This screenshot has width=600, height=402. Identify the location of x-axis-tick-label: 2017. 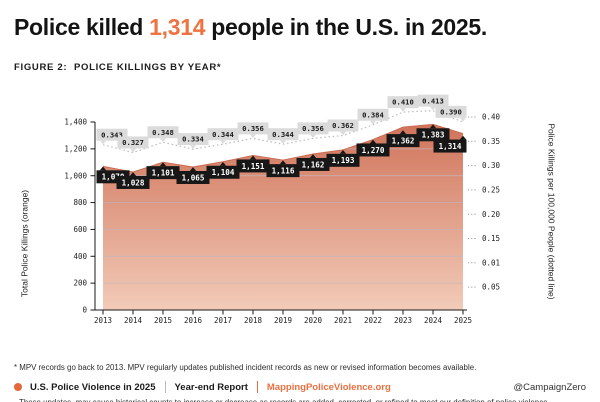
(223, 320).